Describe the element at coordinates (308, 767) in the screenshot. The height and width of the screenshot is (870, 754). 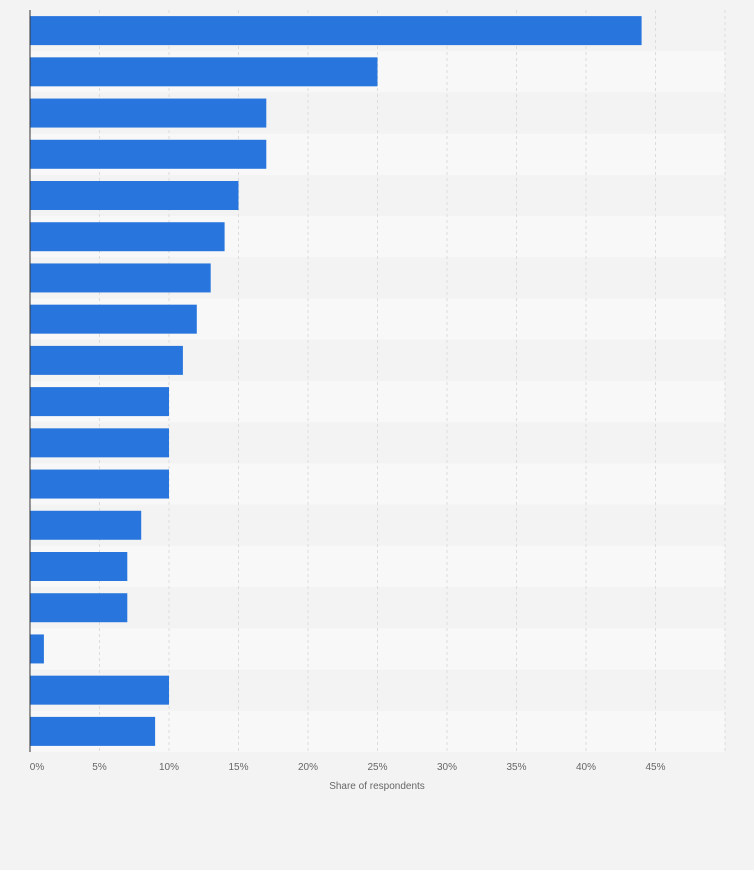
I see `x-tick-label: 20%` at that location.